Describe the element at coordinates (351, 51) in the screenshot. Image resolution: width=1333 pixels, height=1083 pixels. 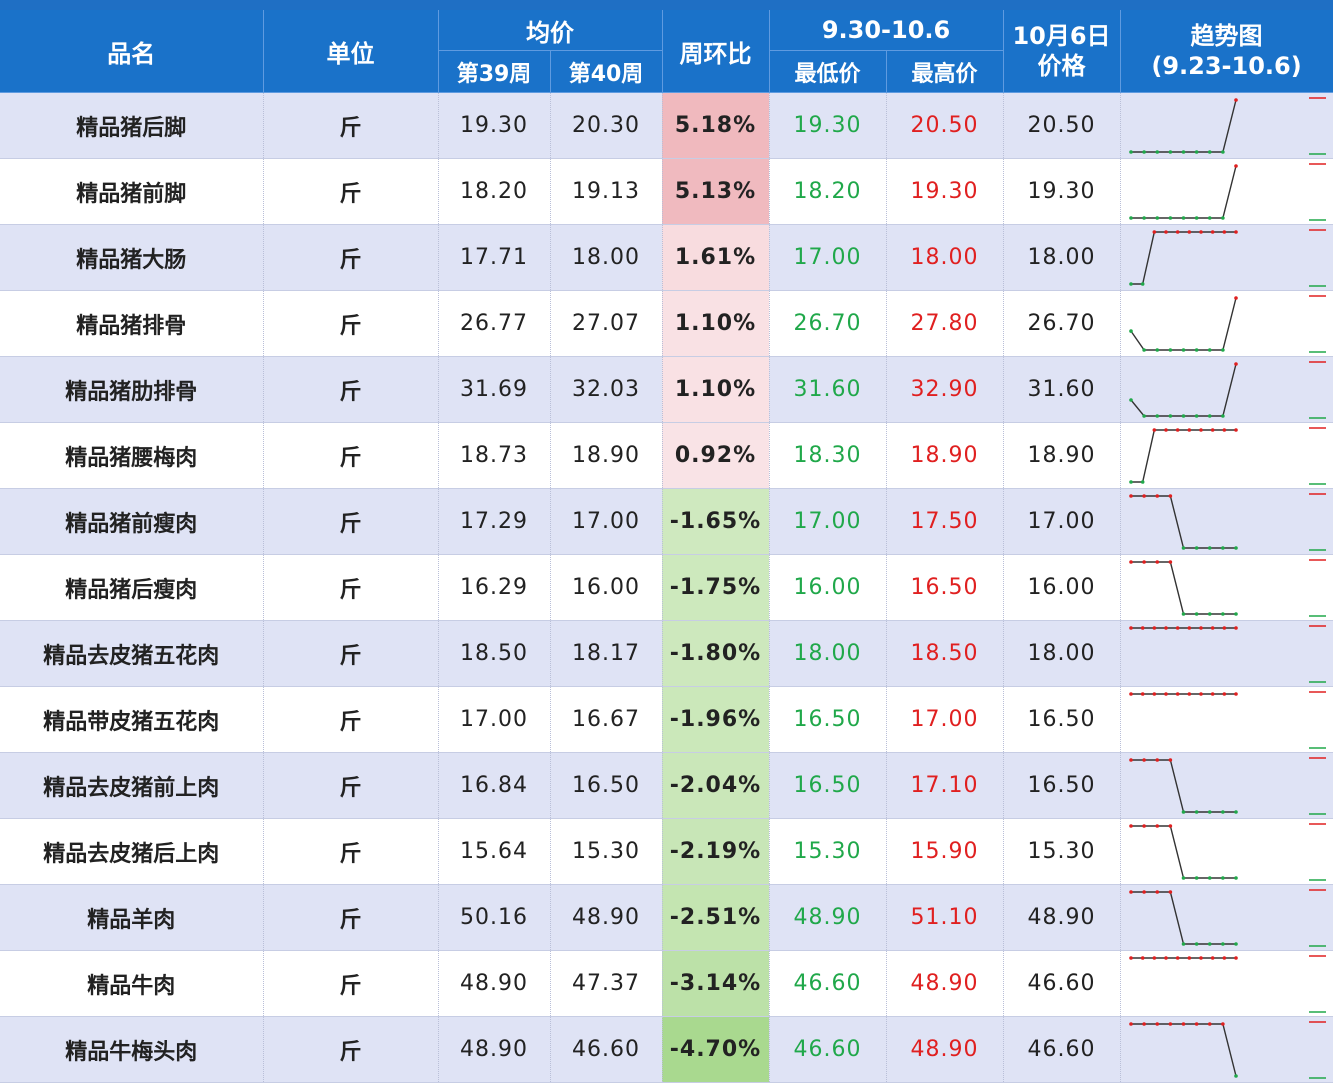
I see `header-unit: 单位` at that location.